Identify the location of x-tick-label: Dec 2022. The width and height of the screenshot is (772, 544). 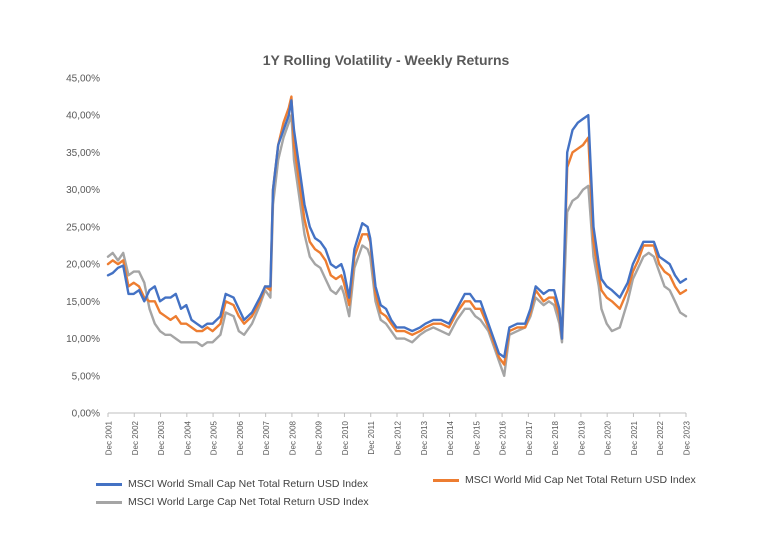
(660, 437).